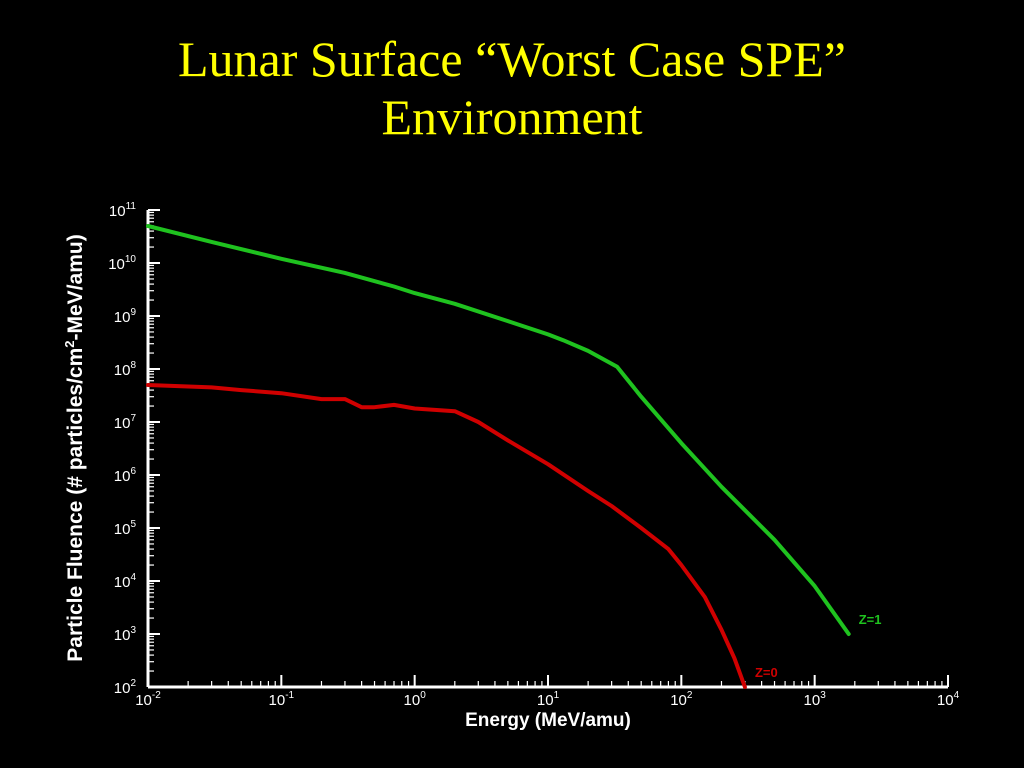 Image resolution: width=1024 pixels, height=768 pixels. I want to click on y-tick-label: 10¹¹, so click(123, 210).